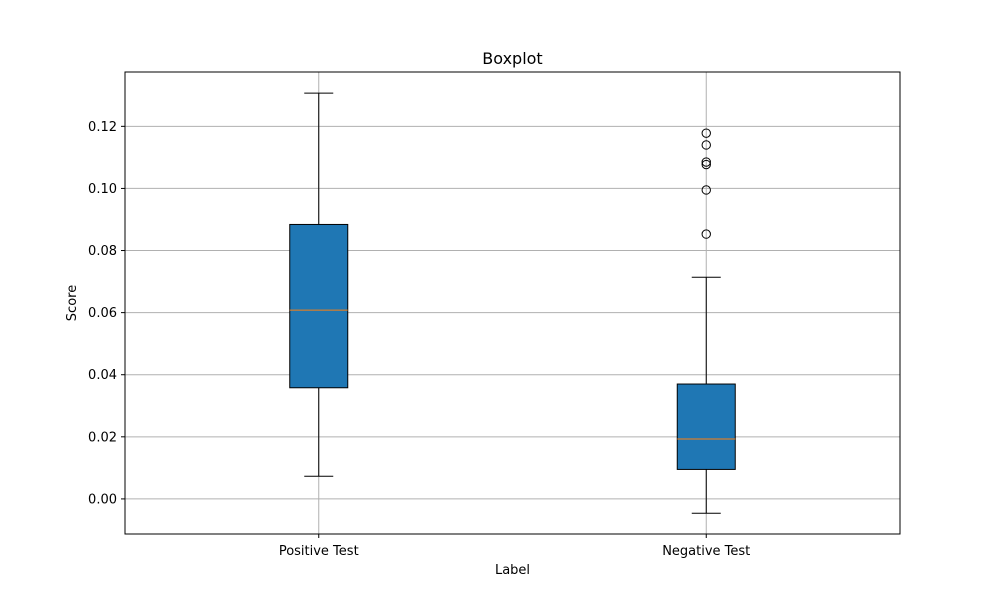 The image size is (1000, 600). Describe the element at coordinates (102, 127) in the screenshot. I see `y-tick-label: 0.12` at that location.